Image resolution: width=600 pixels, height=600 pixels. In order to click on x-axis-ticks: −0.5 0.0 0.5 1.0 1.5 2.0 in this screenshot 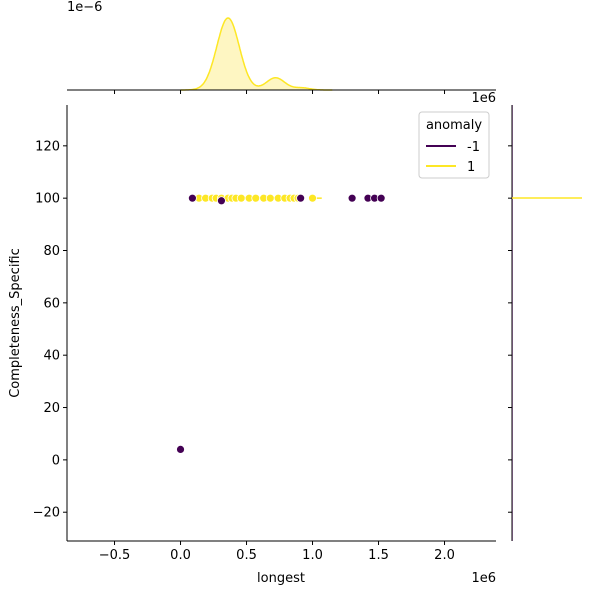, I will do `click(277, 552)`.